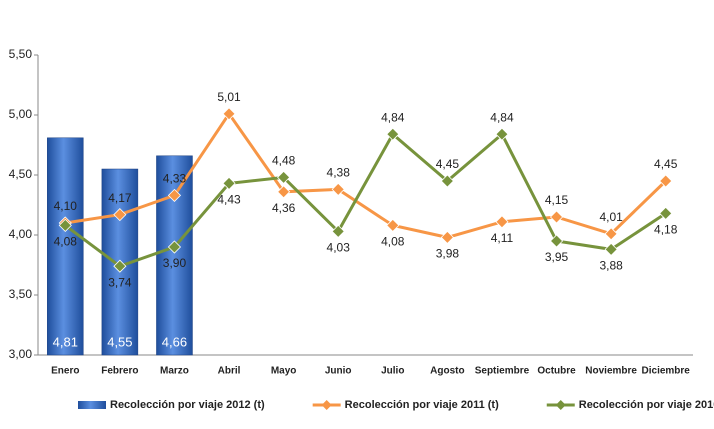 This screenshot has width=714, height=429. Describe the element at coordinates (666, 230) in the screenshot. I see `data-label: 4,18` at that location.